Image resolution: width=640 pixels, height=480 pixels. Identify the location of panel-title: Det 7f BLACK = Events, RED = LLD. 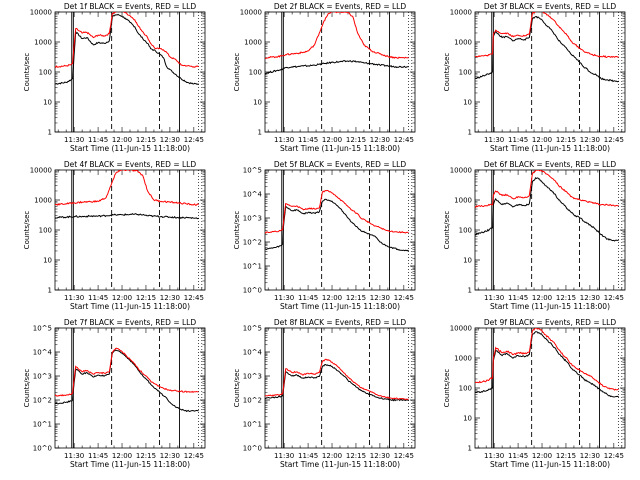
(130, 322).